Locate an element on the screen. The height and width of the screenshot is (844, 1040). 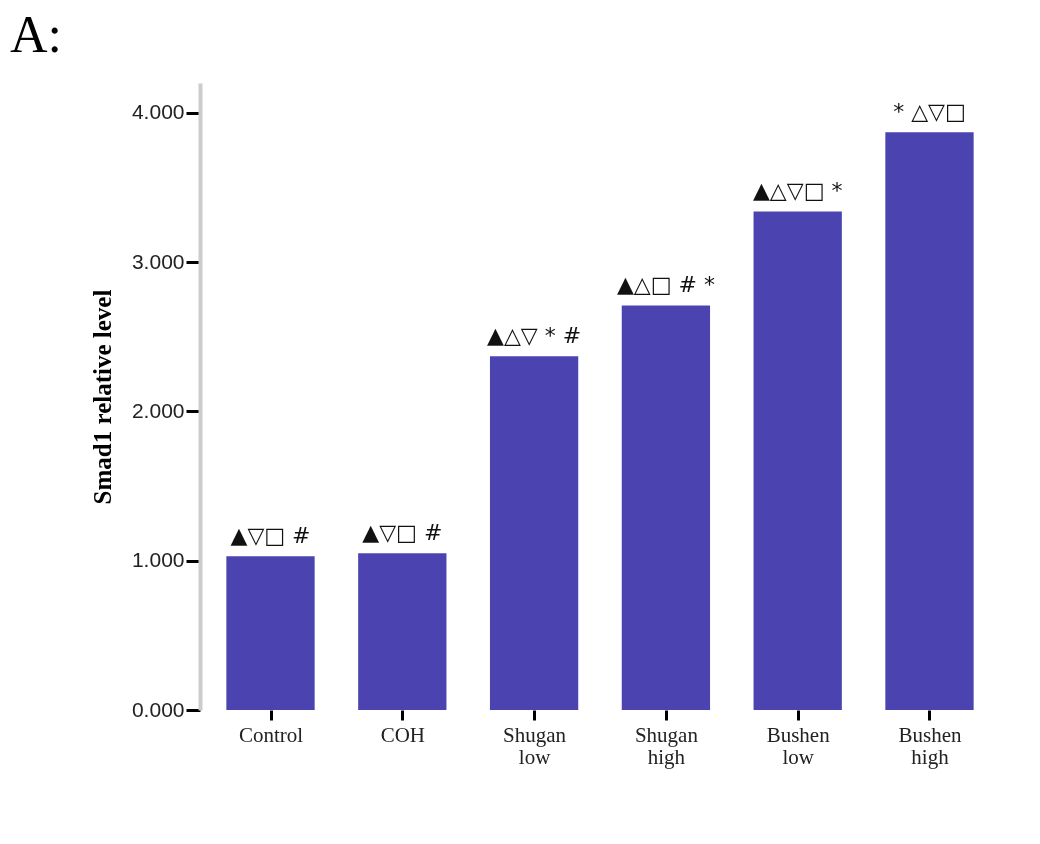
y-tick-label: 2.000 is located at coordinates (158, 410).